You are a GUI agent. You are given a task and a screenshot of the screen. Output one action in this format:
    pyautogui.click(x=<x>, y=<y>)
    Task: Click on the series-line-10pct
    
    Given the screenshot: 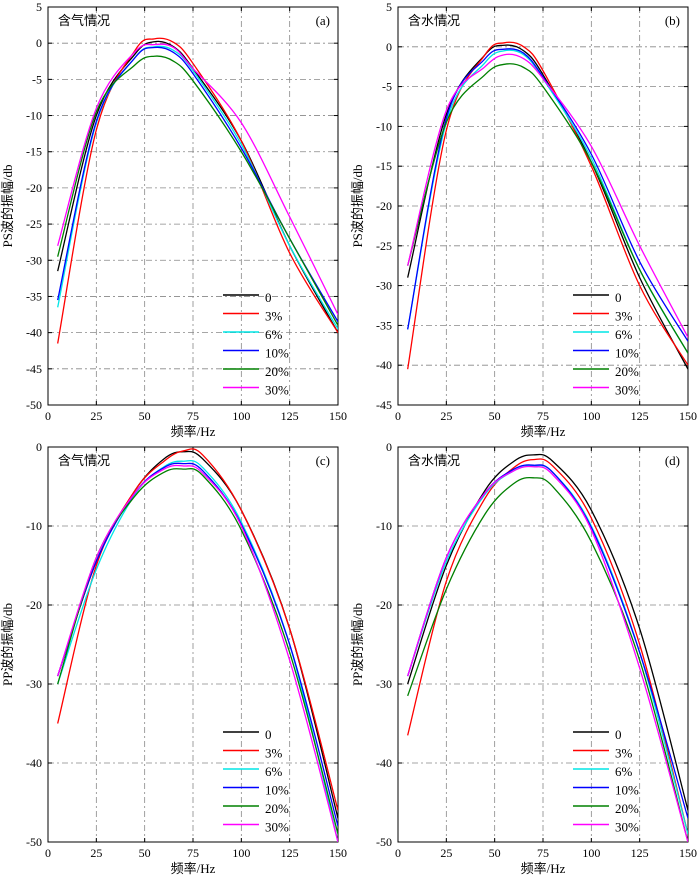 What is the action you would take?
    pyautogui.click(x=197, y=184)
    